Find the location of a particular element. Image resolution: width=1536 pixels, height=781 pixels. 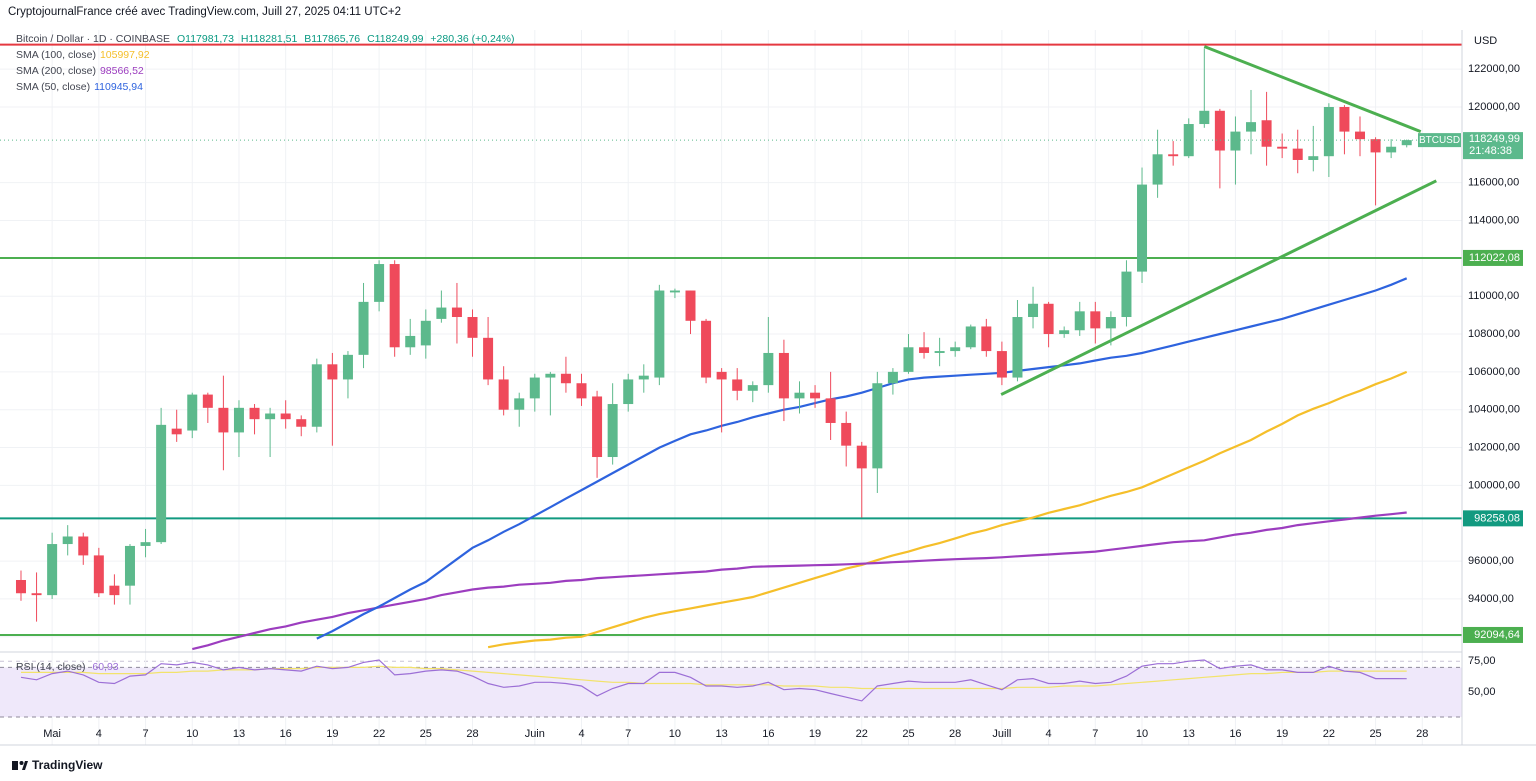

sma-legend-row: SMA (200, close) 98566,52 is located at coordinates (82, 71).